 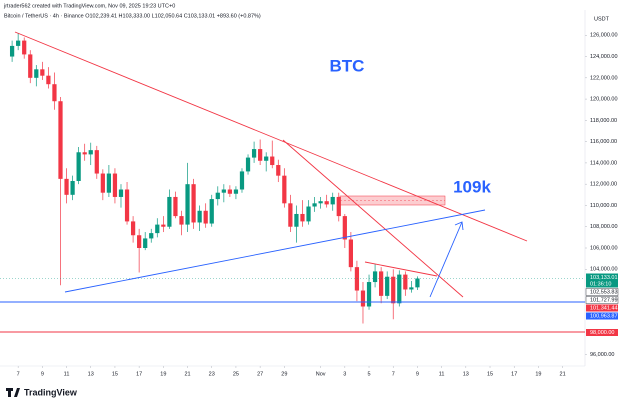 I want to click on x-tick-label: 23, so click(x=212, y=374).